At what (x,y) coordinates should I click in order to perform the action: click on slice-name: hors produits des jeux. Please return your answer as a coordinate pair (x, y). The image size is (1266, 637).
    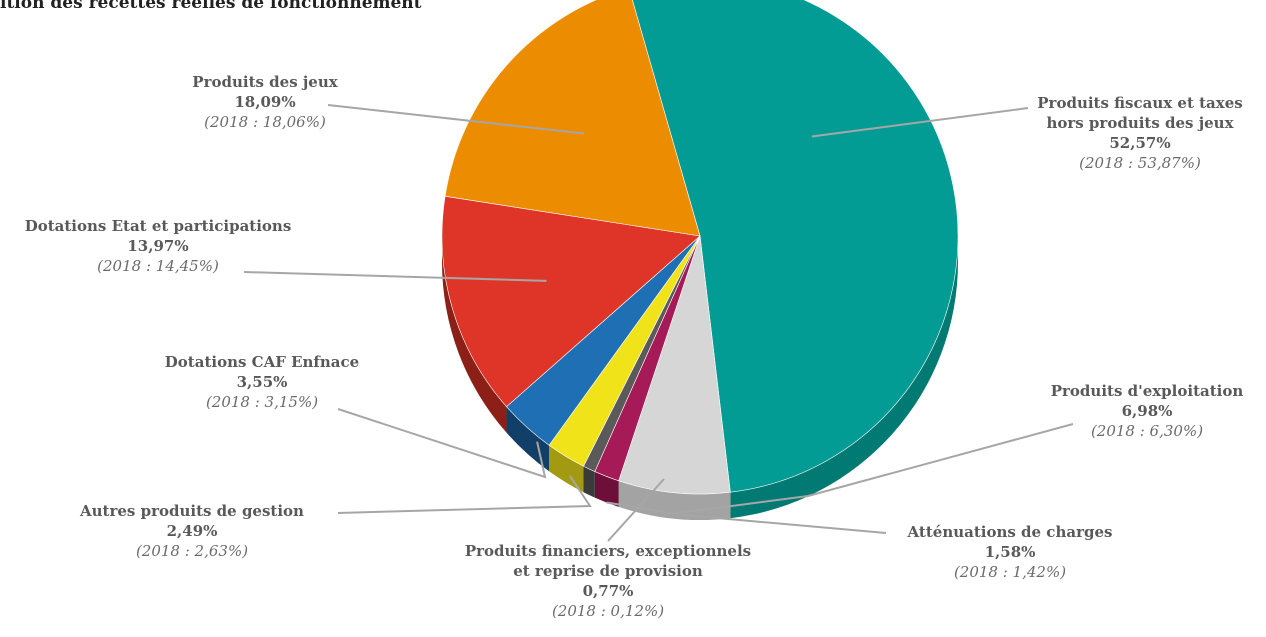
    Looking at the image, I should click on (1133, 123).